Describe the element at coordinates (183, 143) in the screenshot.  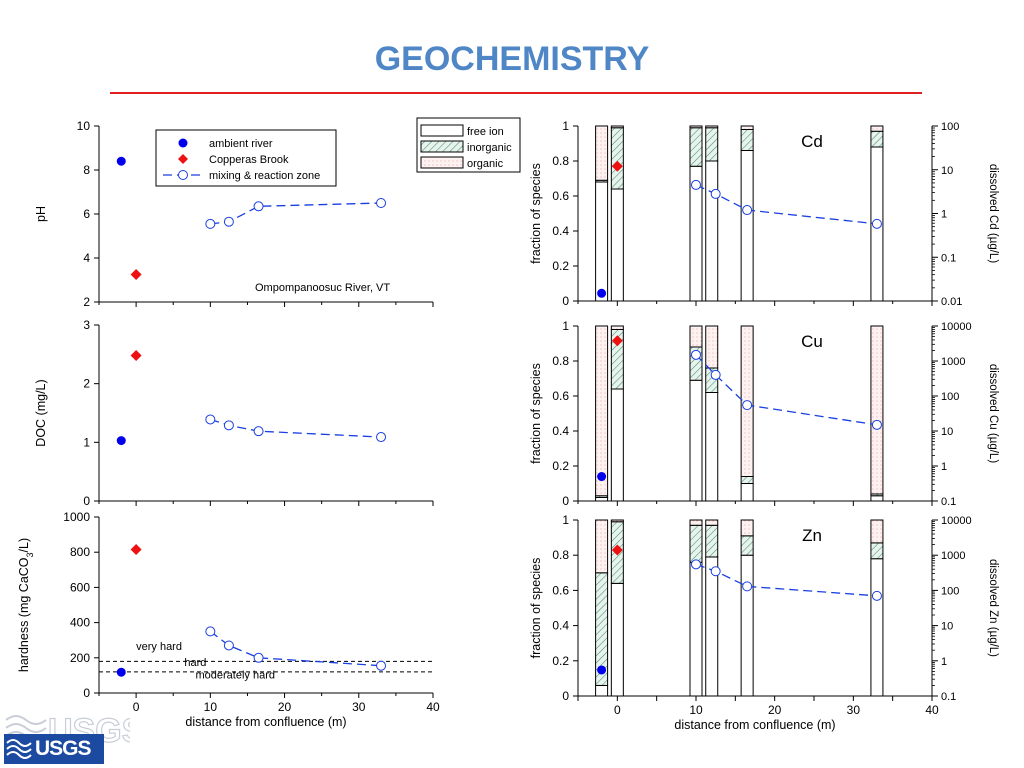
I see `legend-ambient-marker` at that location.